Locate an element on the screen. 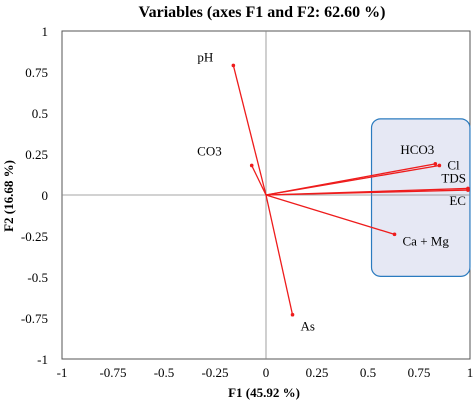 The height and width of the screenshot is (404, 474). y-tick-label: -0.25 is located at coordinates (34, 236).